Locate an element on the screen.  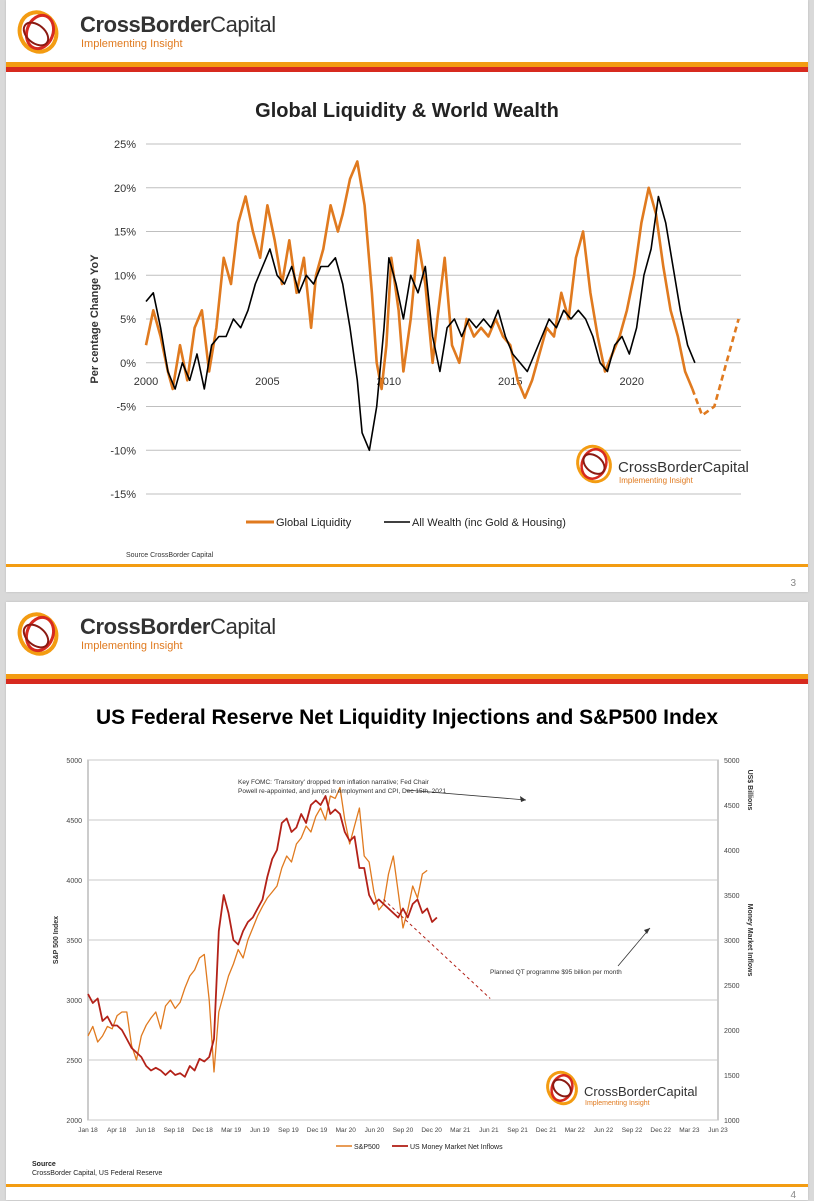
legend-label: US Money Market Net Inflows is located at coordinates (456, 1147).